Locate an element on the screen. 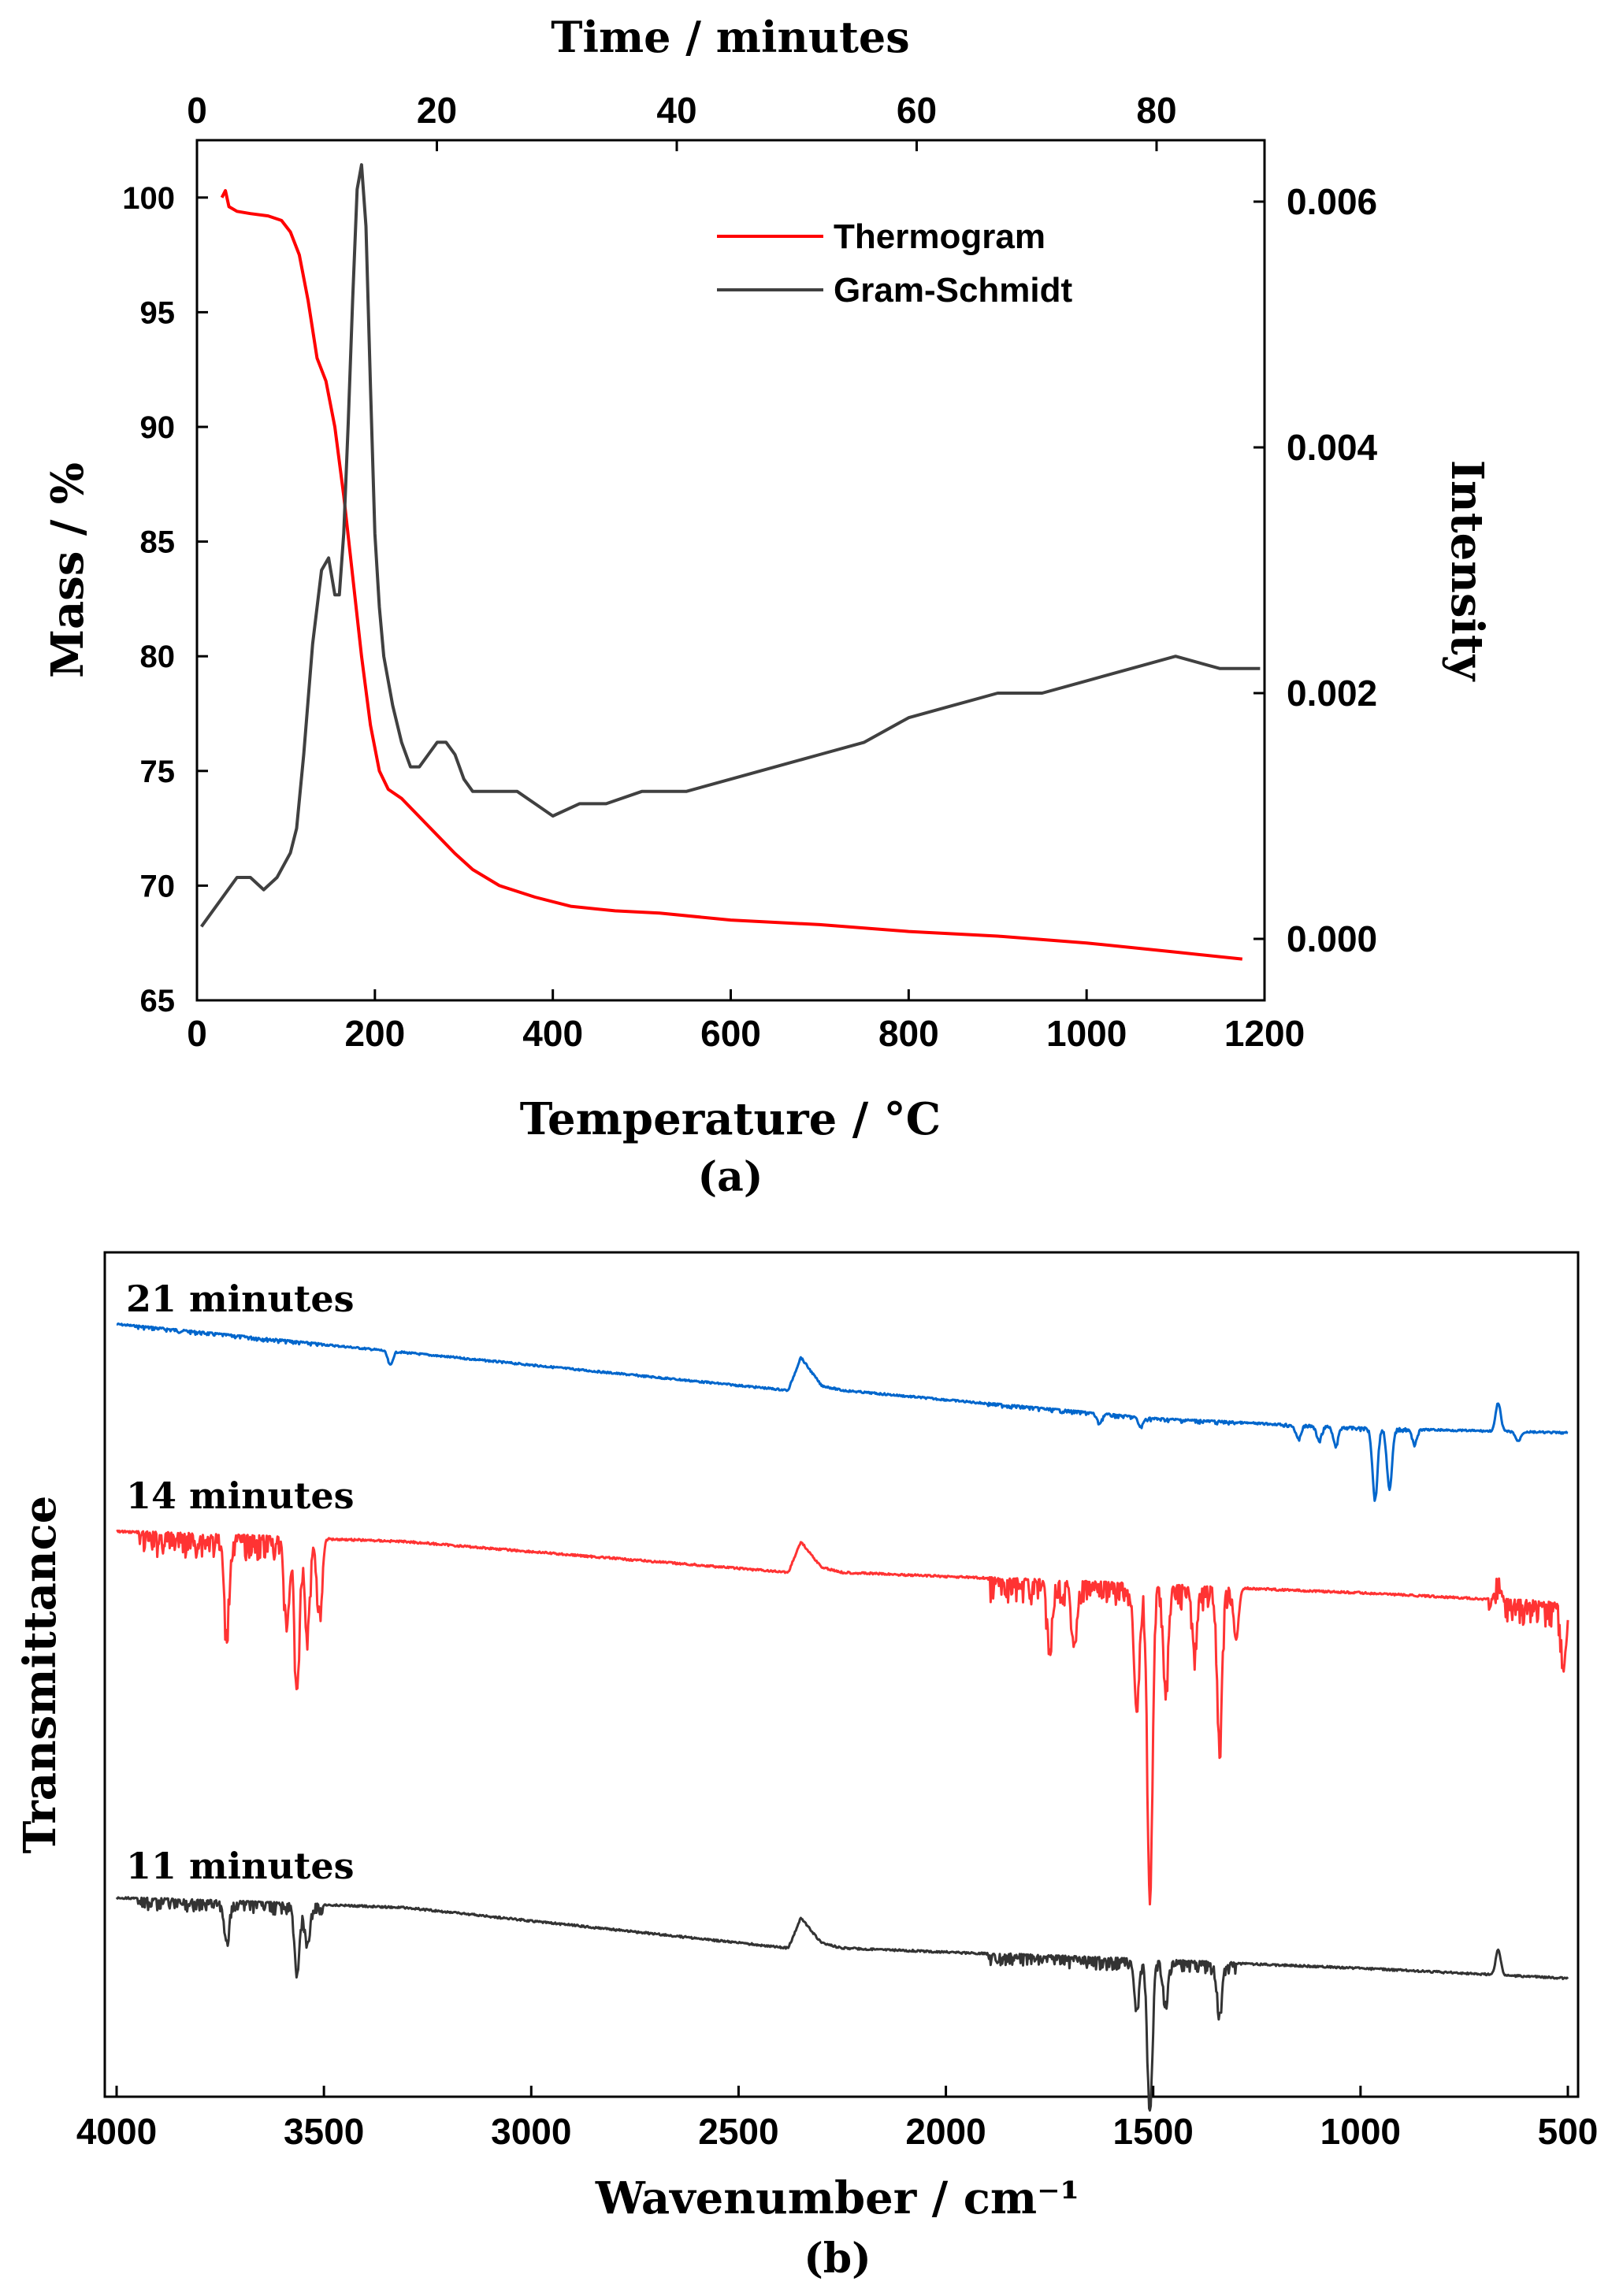 Image resolution: width=1623 pixels, height=2296 pixels. panel-a-x2-axis-title: Time / minutes is located at coordinates (730, 37).